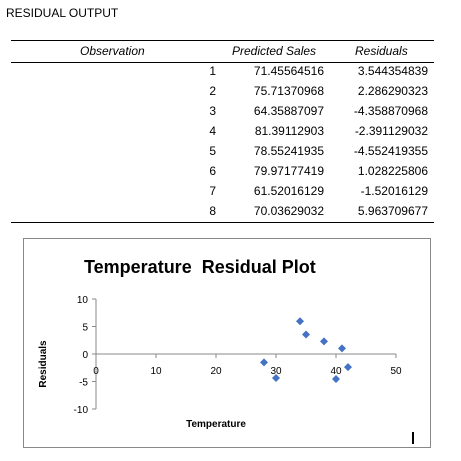 Image resolution: width=461 pixels, height=461 pixels. Describe the element at coordinates (392, 91) in the screenshot. I see `residual-cell: 2.286290323` at that location.